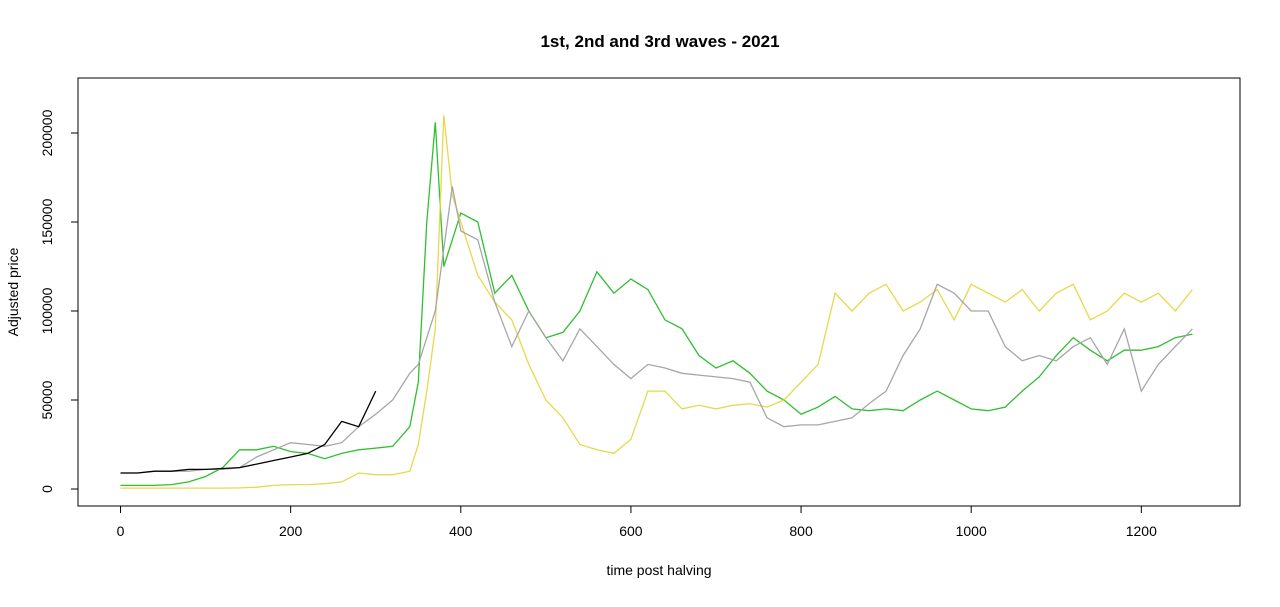 The width and height of the screenshot is (1280, 607). Describe the element at coordinates (47, 310) in the screenshot. I see `y-tick-label: 100000` at that location.